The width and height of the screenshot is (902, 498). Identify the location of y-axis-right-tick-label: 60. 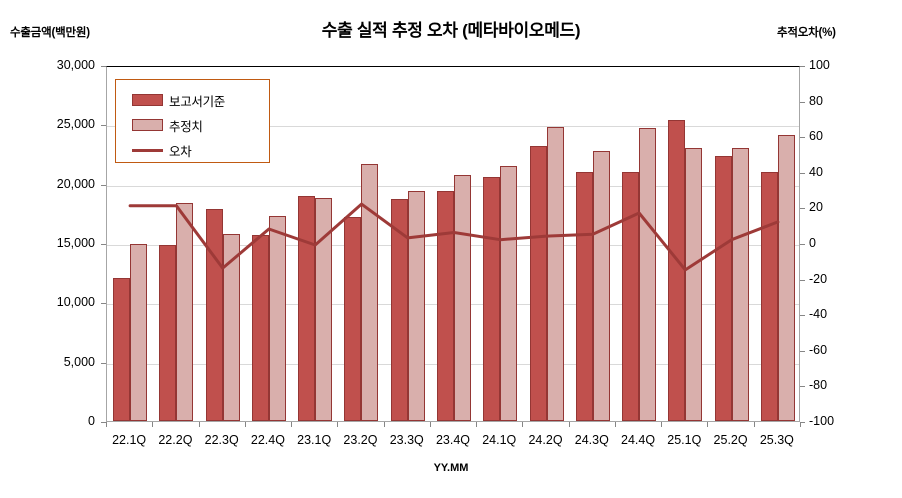
(816, 136).